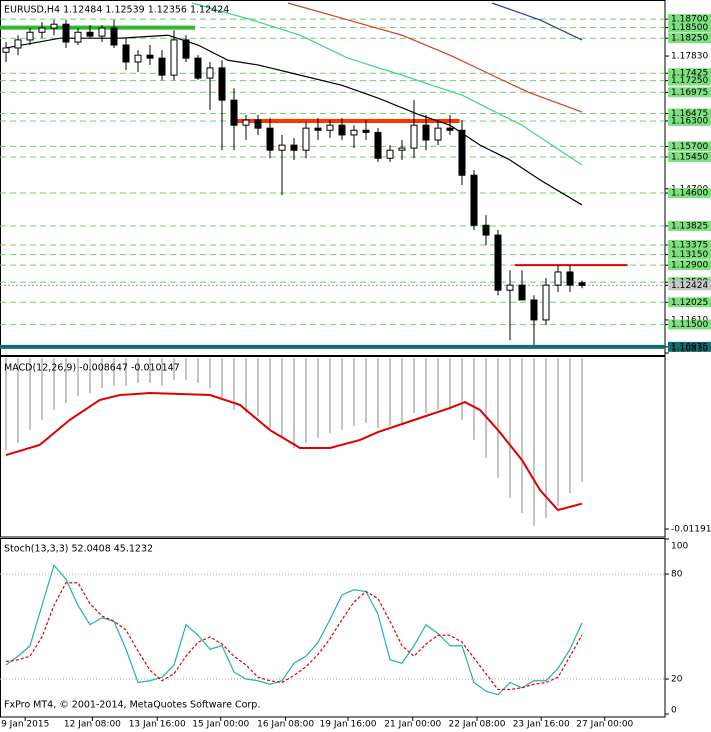  I want to click on y-tick-label: 1.18500, so click(689, 28).